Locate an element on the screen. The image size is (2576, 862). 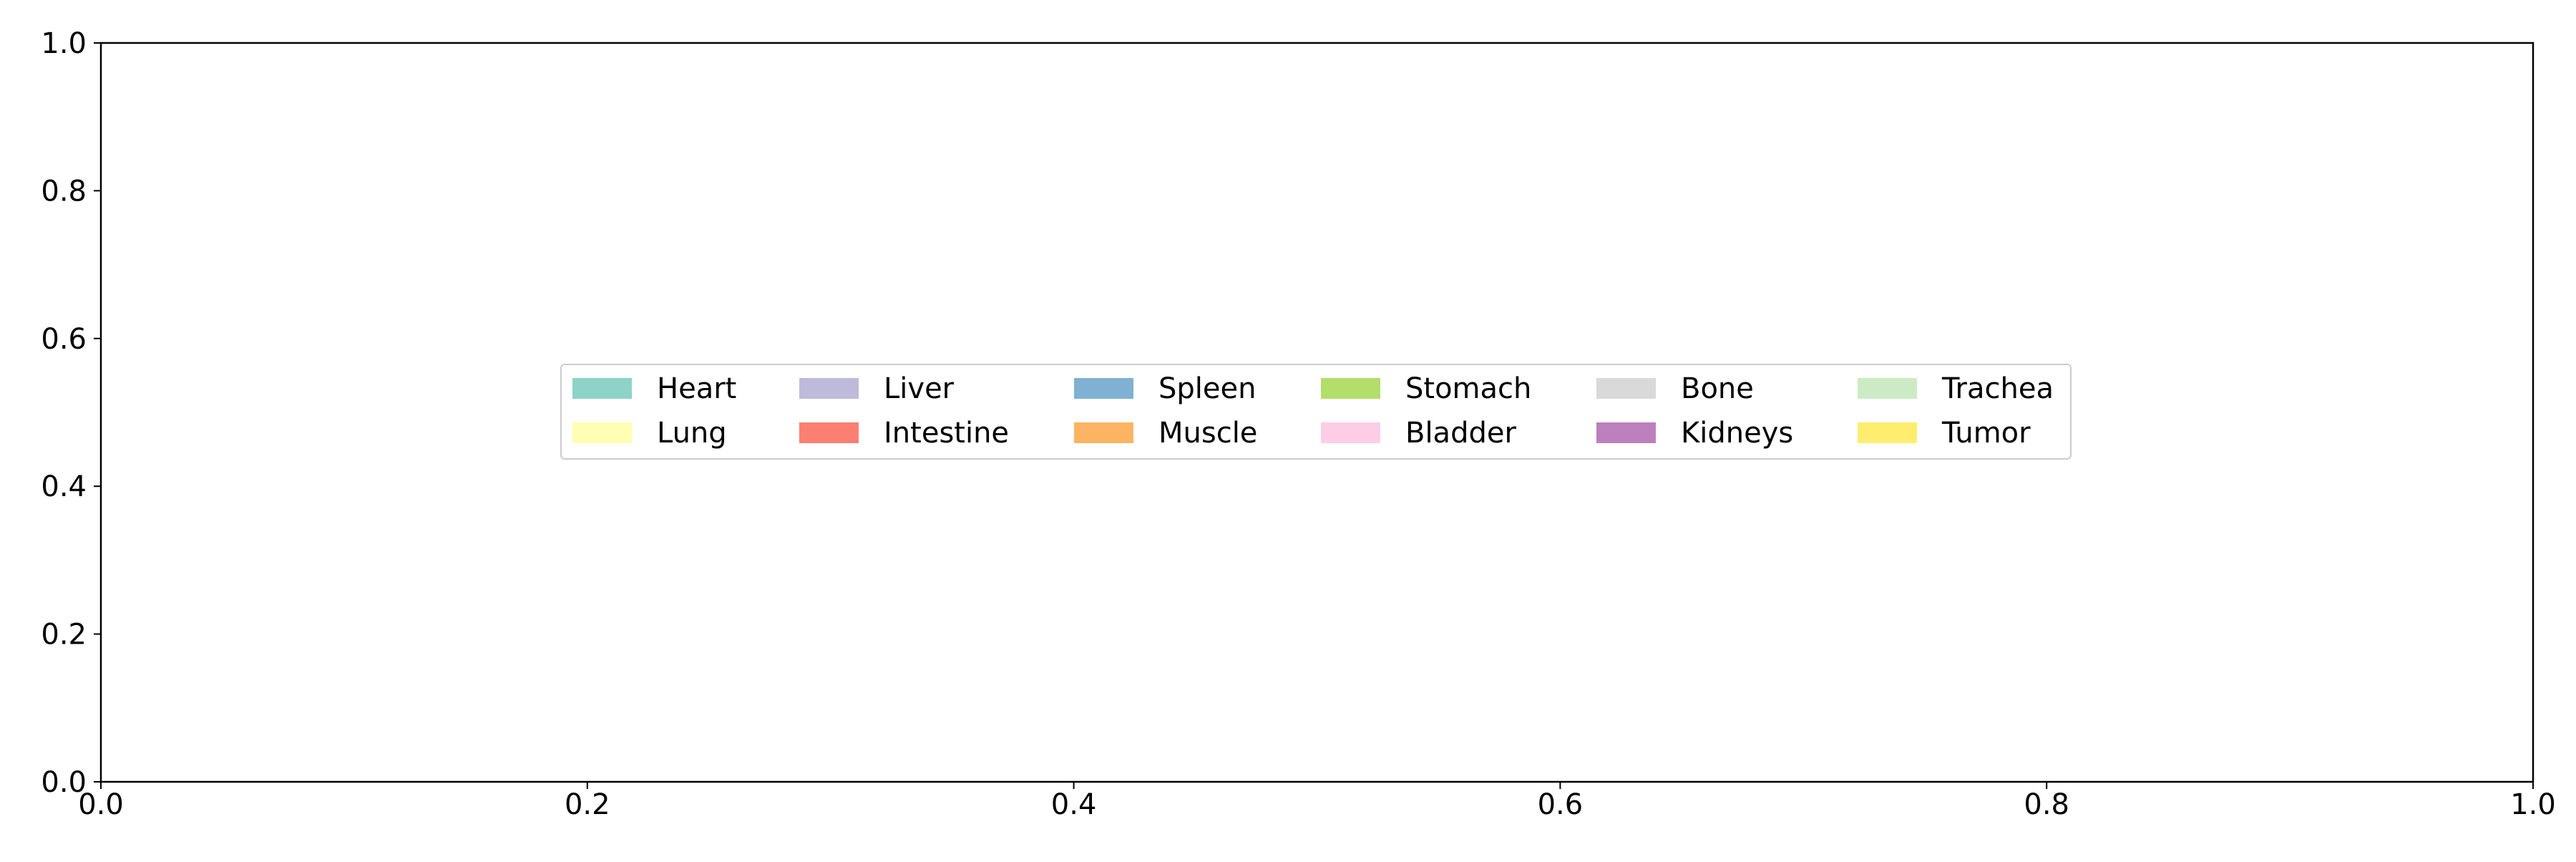
legend-label-bladder: Bladder is located at coordinates (1460, 433).